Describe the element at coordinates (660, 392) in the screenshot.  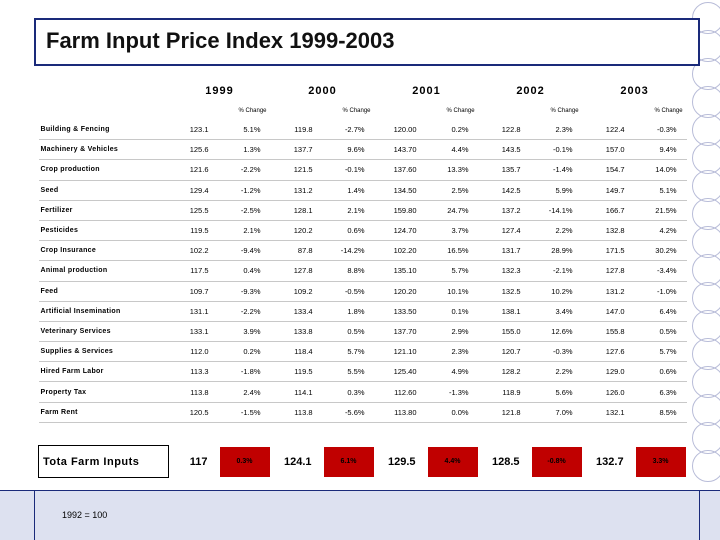
I see `pct-change-value: 6.3%` at that location.